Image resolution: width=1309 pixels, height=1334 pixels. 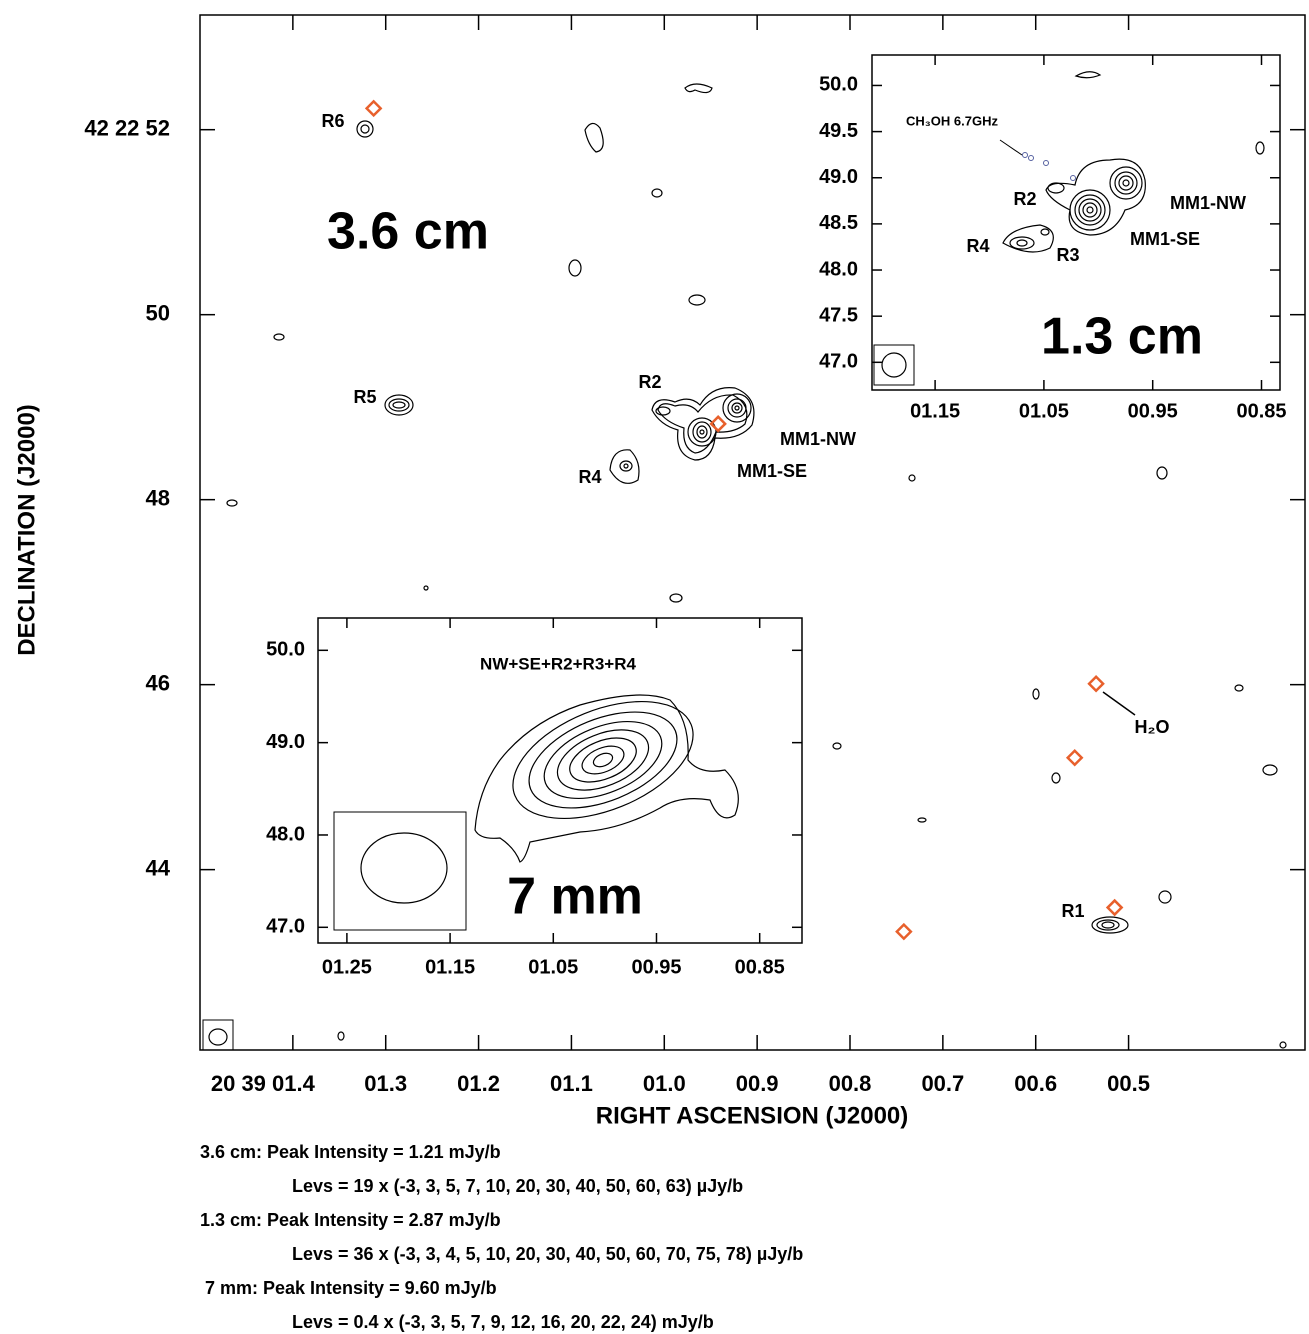 What do you see at coordinates (332, 121) in the screenshot?
I see `annotation: R6` at bounding box center [332, 121].